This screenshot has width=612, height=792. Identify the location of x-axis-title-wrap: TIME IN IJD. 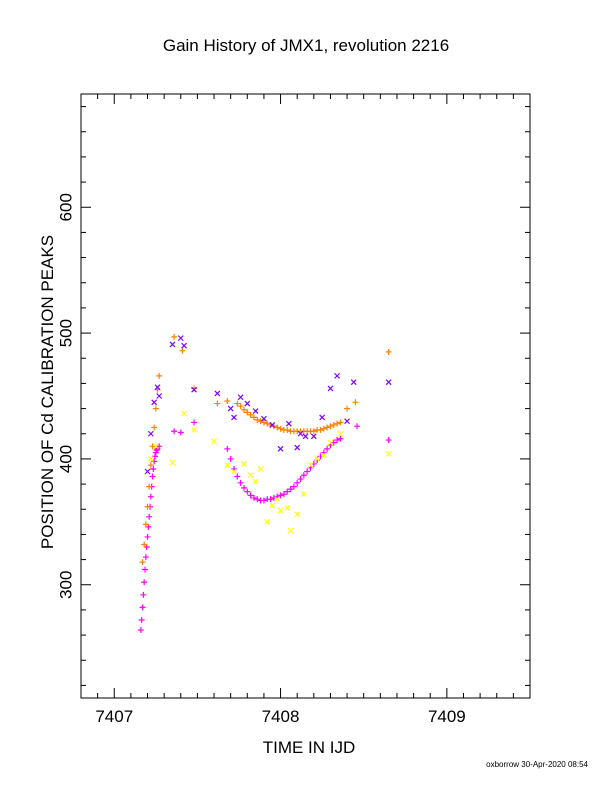
(306, 748).